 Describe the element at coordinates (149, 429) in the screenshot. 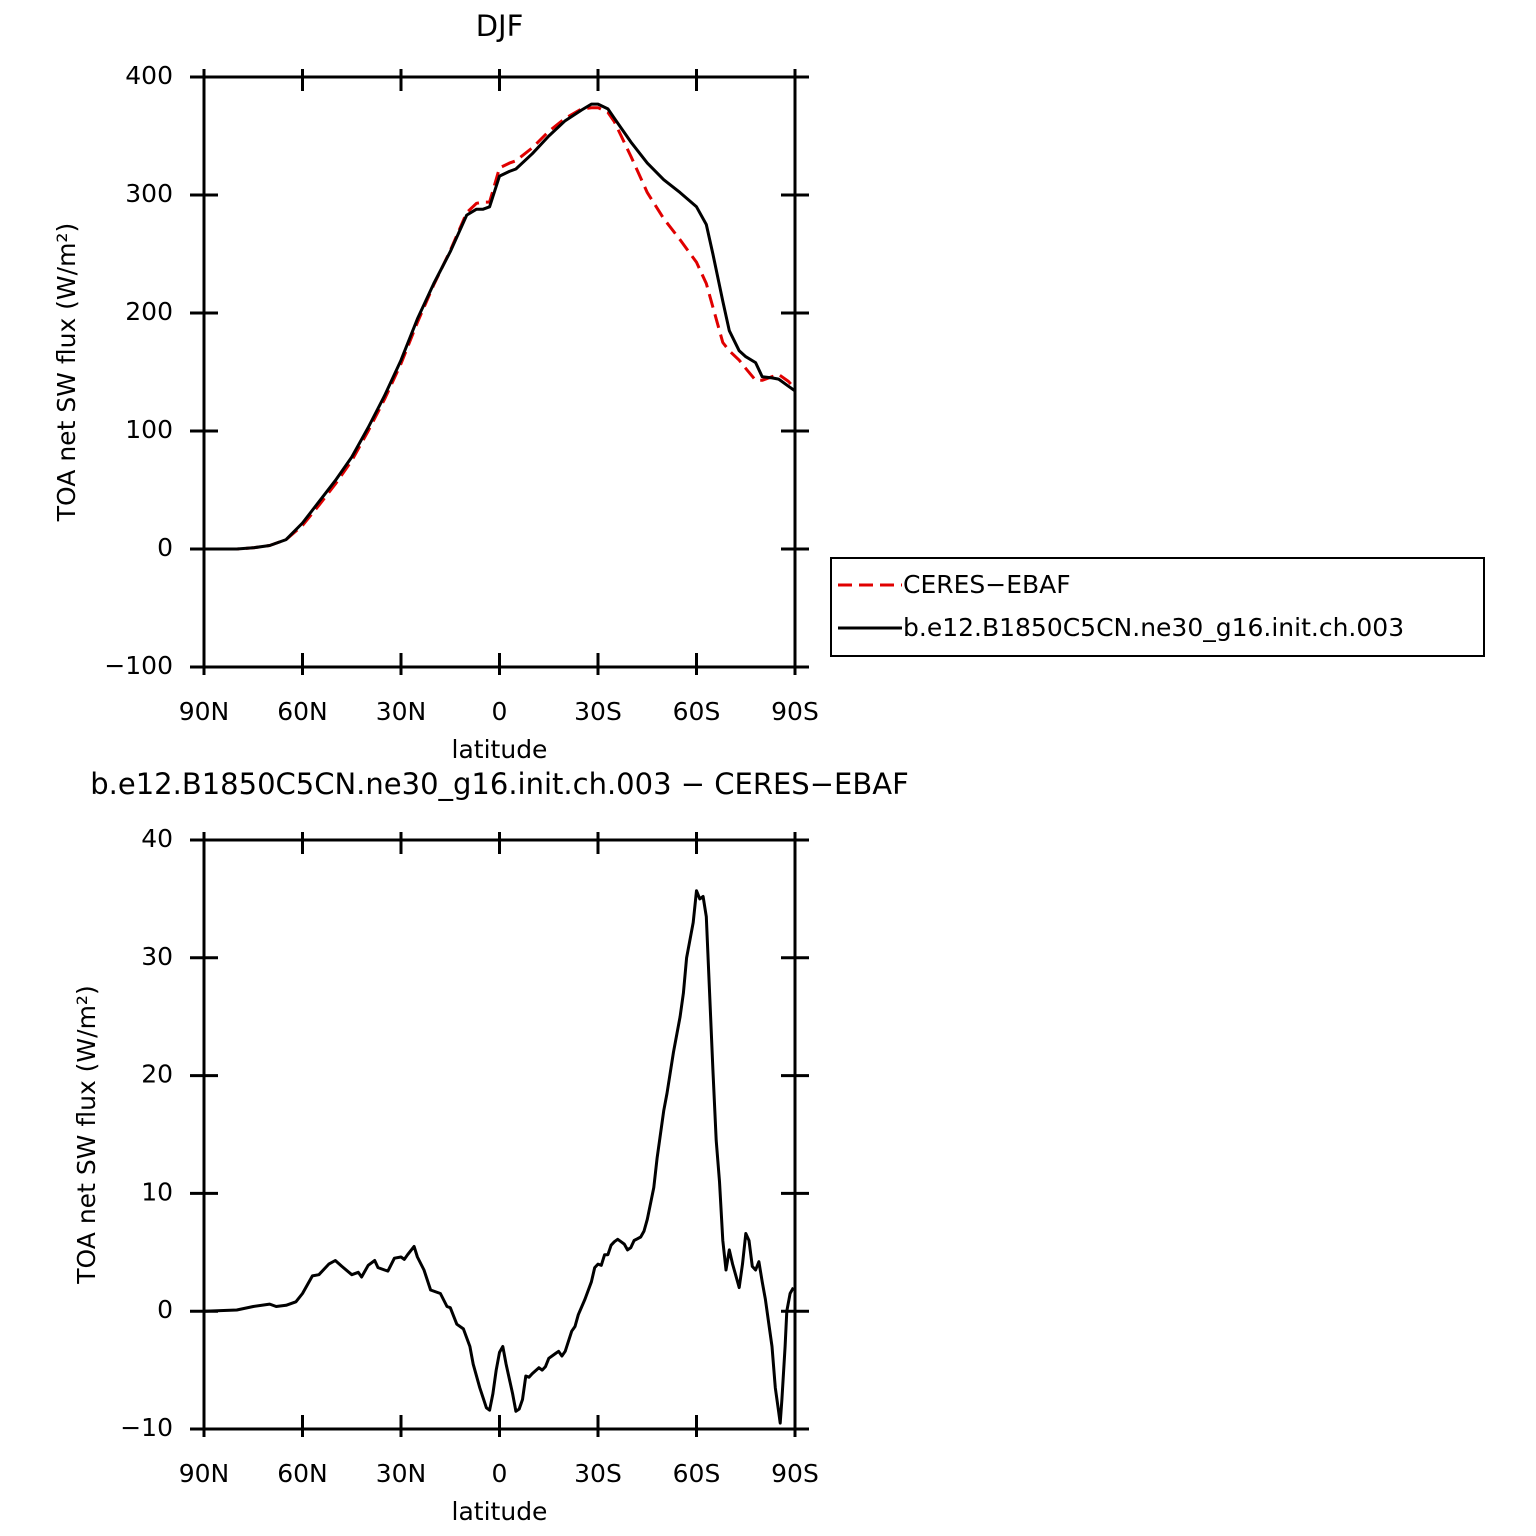

I see `y-tick-label: 100` at that location.